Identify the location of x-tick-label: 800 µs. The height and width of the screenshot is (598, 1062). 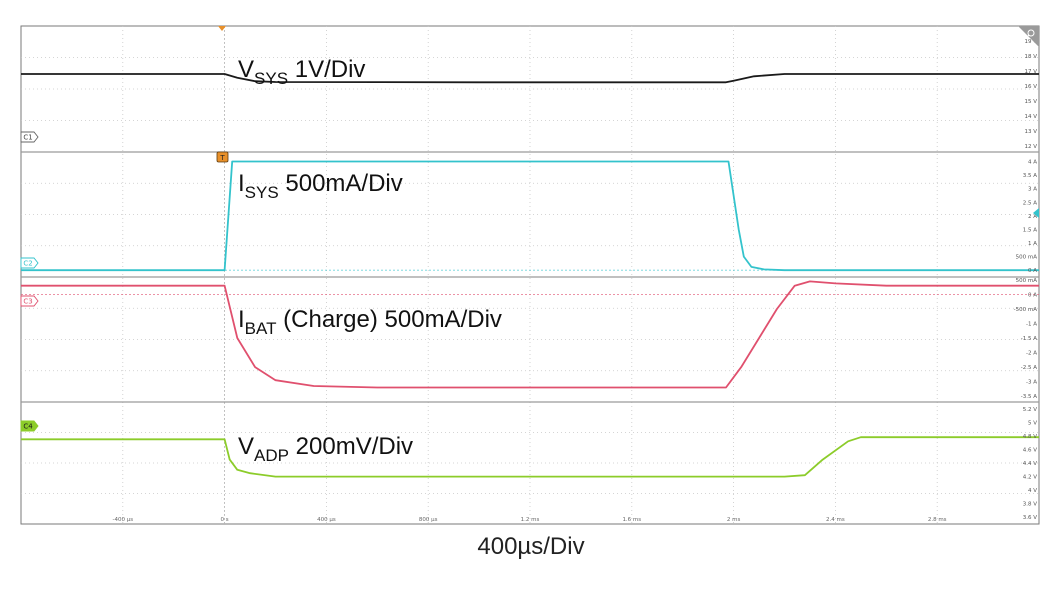
(428, 520).